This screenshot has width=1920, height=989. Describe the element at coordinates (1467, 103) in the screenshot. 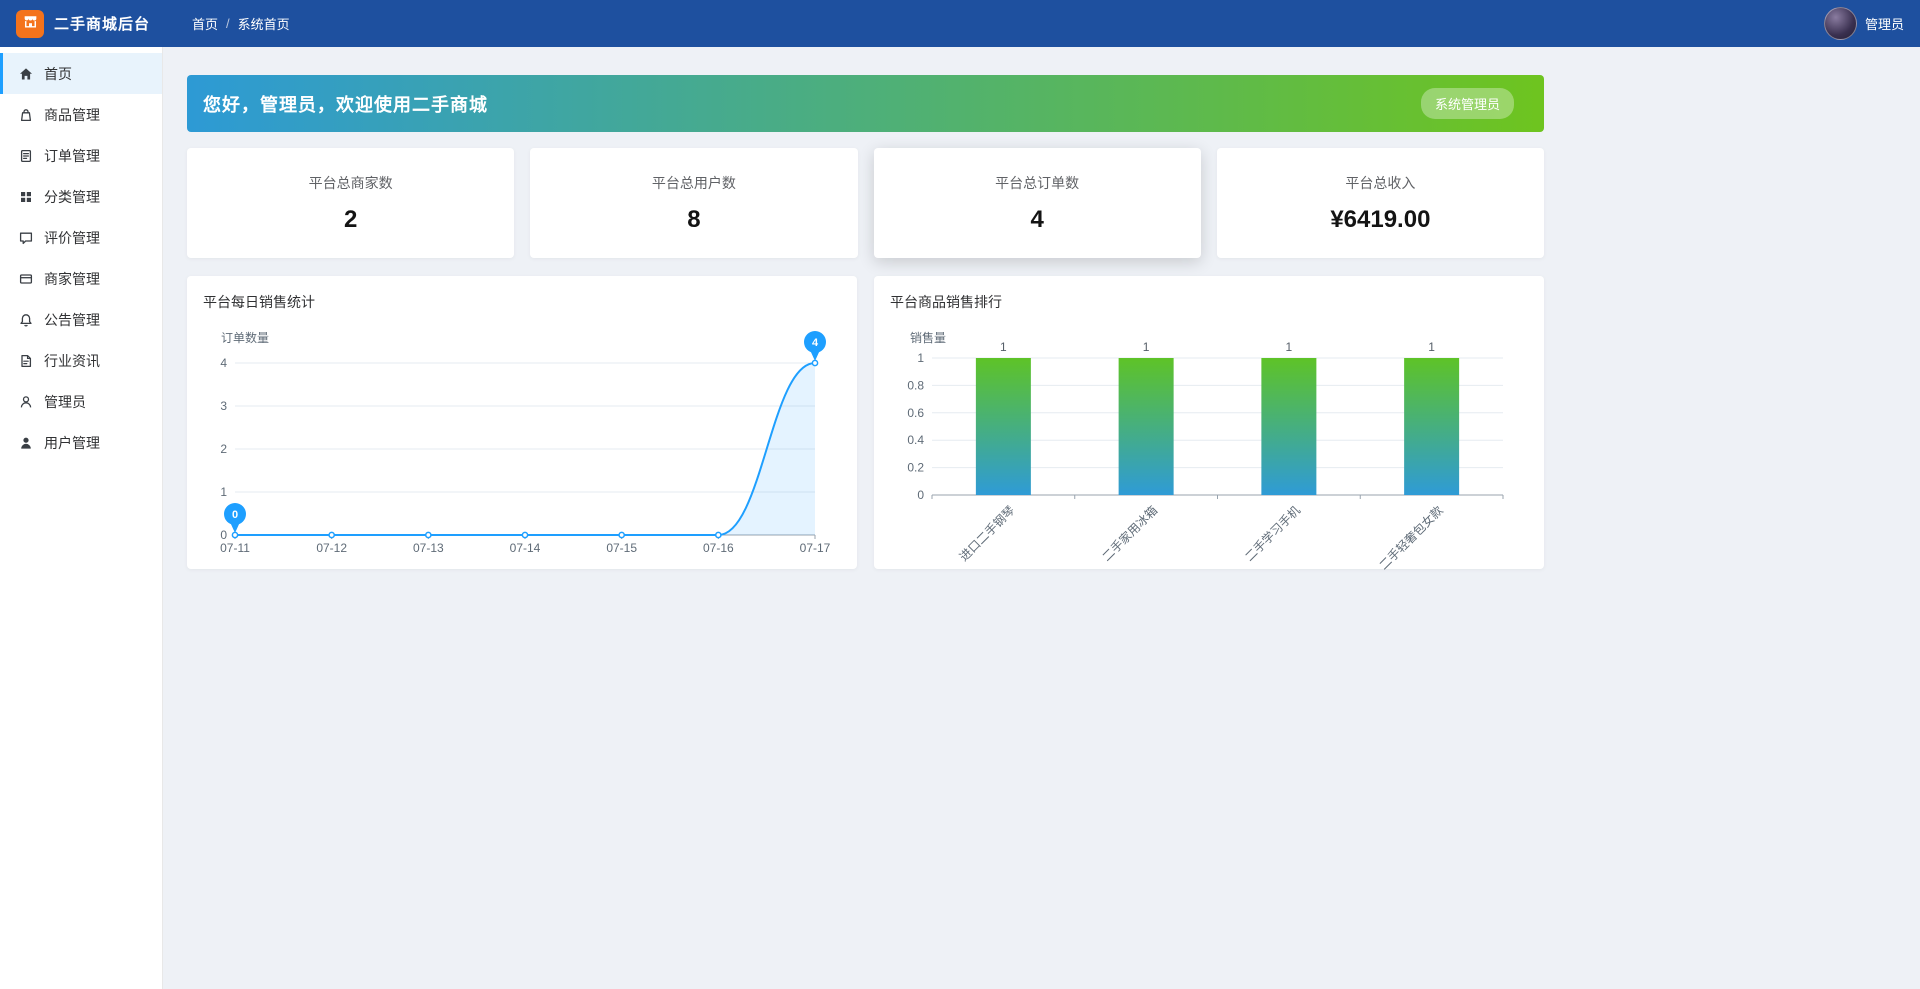

I see `role-badge: 系统管理员` at that location.